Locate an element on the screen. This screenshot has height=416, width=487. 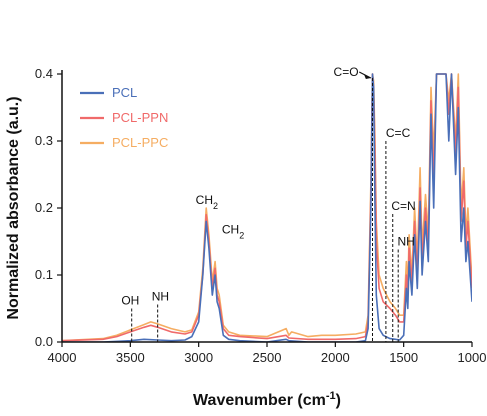
x-tick-label: 2500 is located at coordinates (267, 357).